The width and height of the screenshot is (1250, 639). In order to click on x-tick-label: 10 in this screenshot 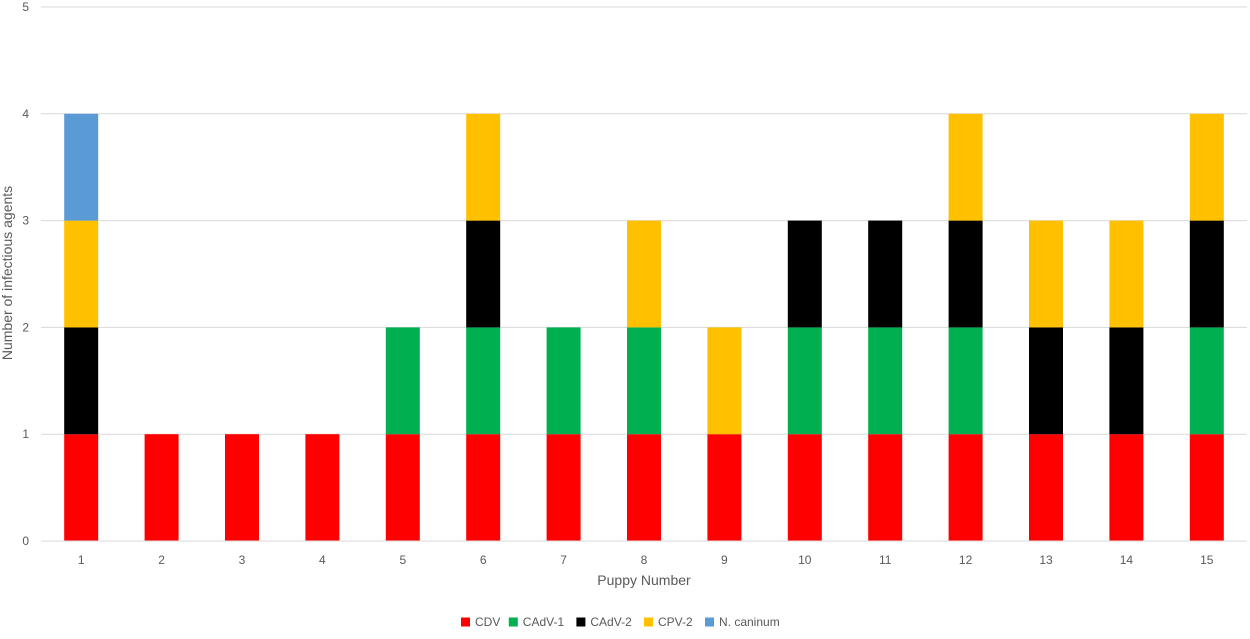, I will do `click(805, 560)`.